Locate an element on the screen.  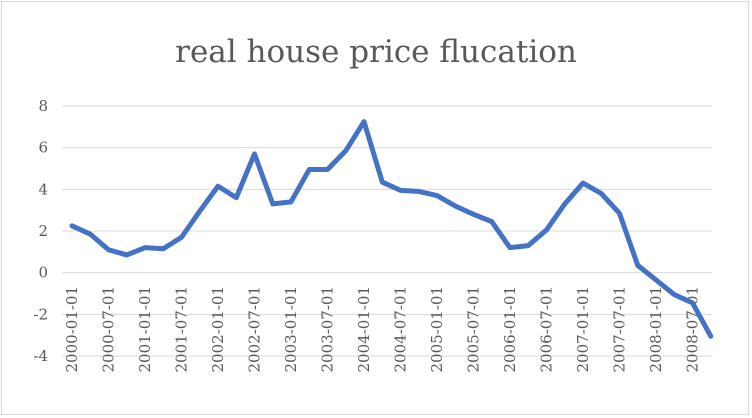
x-tick-label: 2000-07-01 is located at coordinates (109, 329).